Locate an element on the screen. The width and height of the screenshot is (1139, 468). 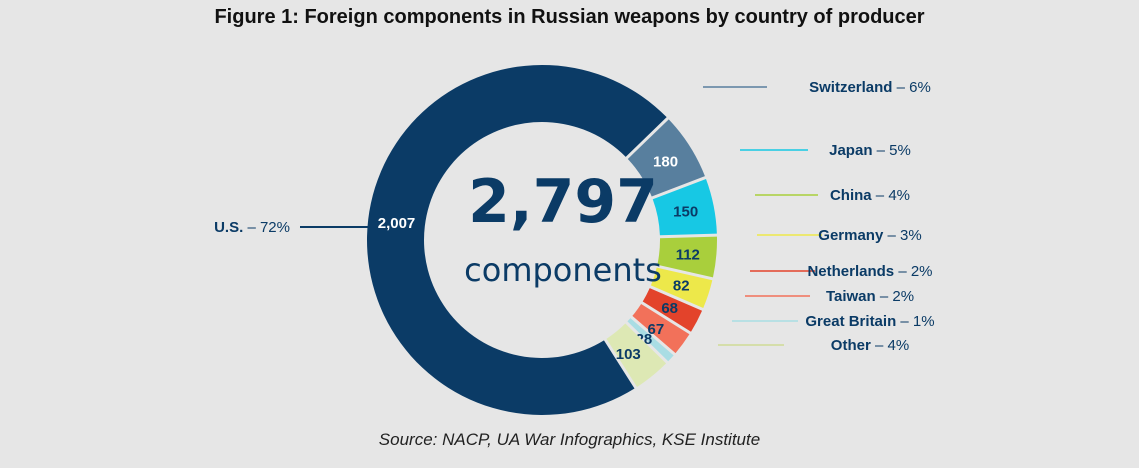
slice-taiwan is located at coordinates (661, 328).